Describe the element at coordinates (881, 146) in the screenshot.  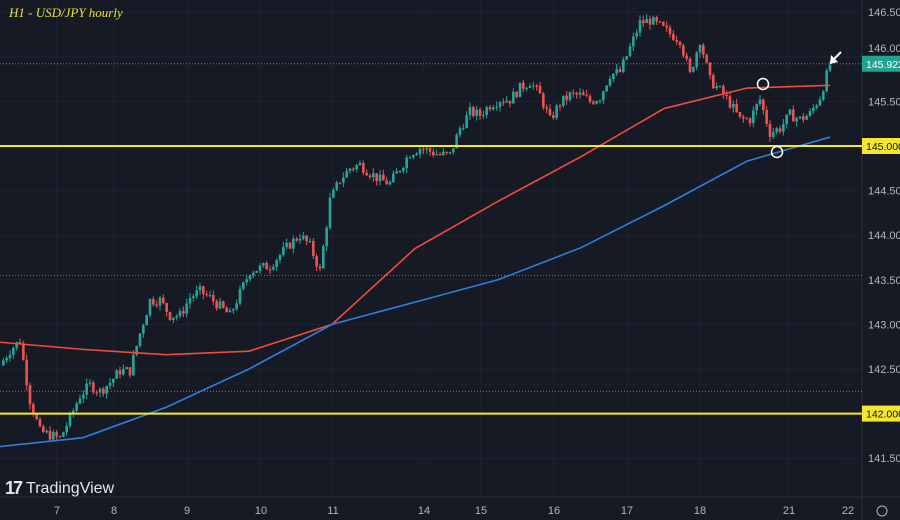
I see `level-price-label-bg` at that location.